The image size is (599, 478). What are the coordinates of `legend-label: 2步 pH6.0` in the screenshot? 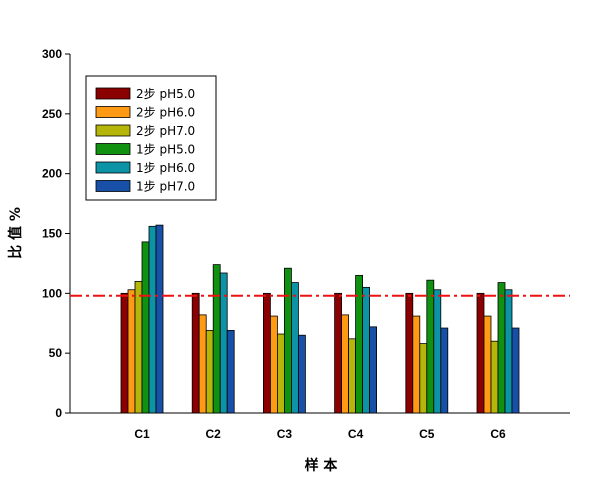 It's located at (165, 113).